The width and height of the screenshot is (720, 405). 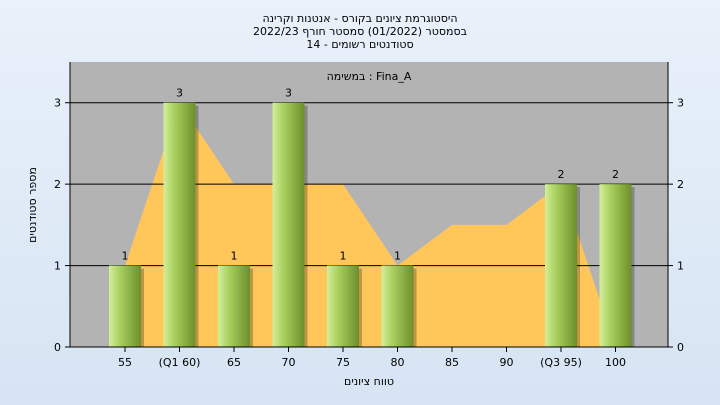 I want to click on y-tick-label-right: 2, so click(x=680, y=184).